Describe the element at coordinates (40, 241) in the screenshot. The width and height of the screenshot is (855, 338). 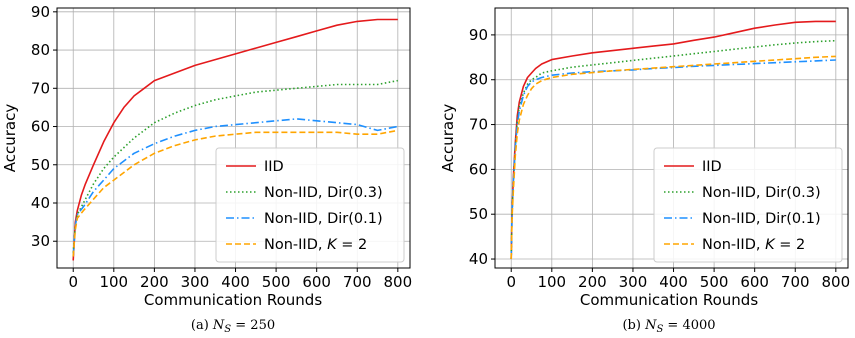
I see `y-tick-label: 30` at that location.